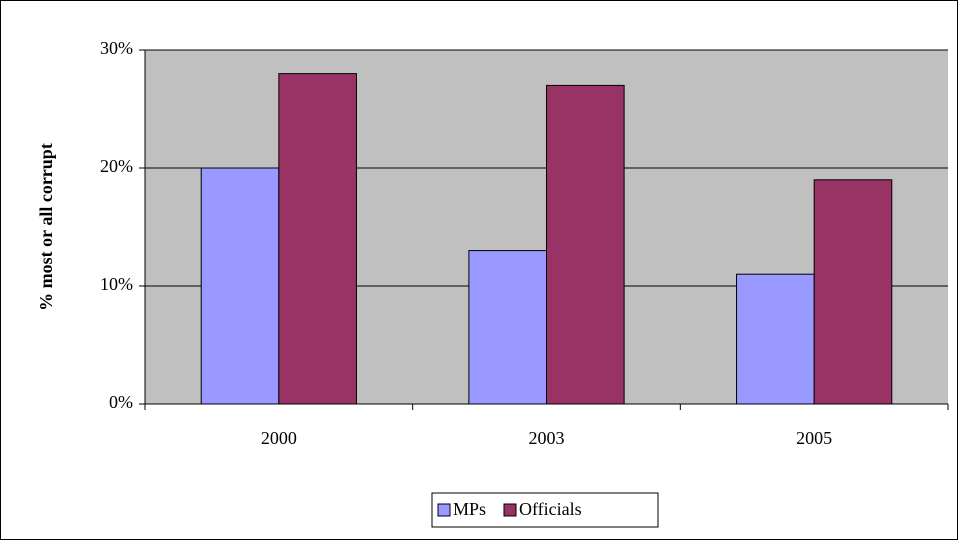 The image size is (958, 540). What do you see at coordinates (814, 438) in the screenshot?
I see `x-tick-label: 2005` at bounding box center [814, 438].